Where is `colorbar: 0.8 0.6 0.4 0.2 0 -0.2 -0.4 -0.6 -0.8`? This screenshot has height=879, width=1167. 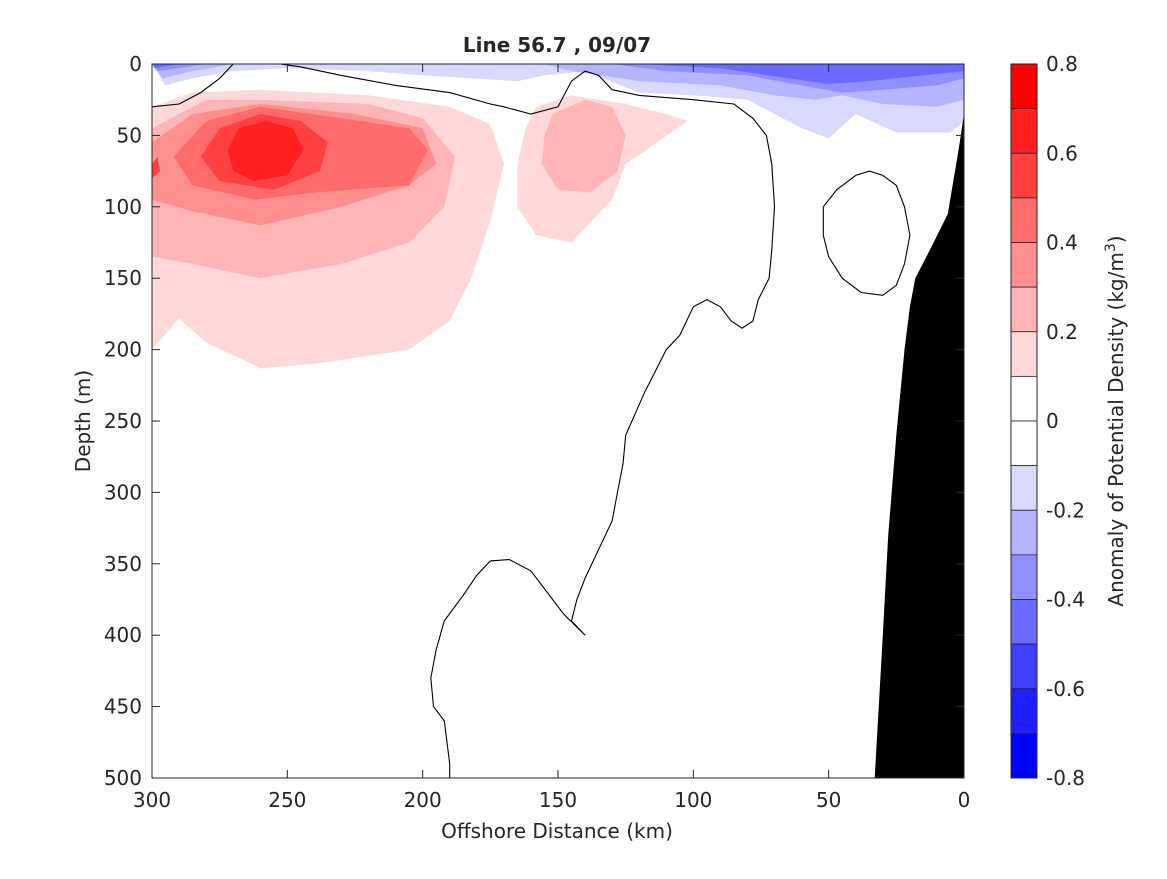
colorbar: 0.8 0.6 0.4 0.2 0 -0.2 -0.4 -0.6 -0.8 is located at coordinates (1047, 421).